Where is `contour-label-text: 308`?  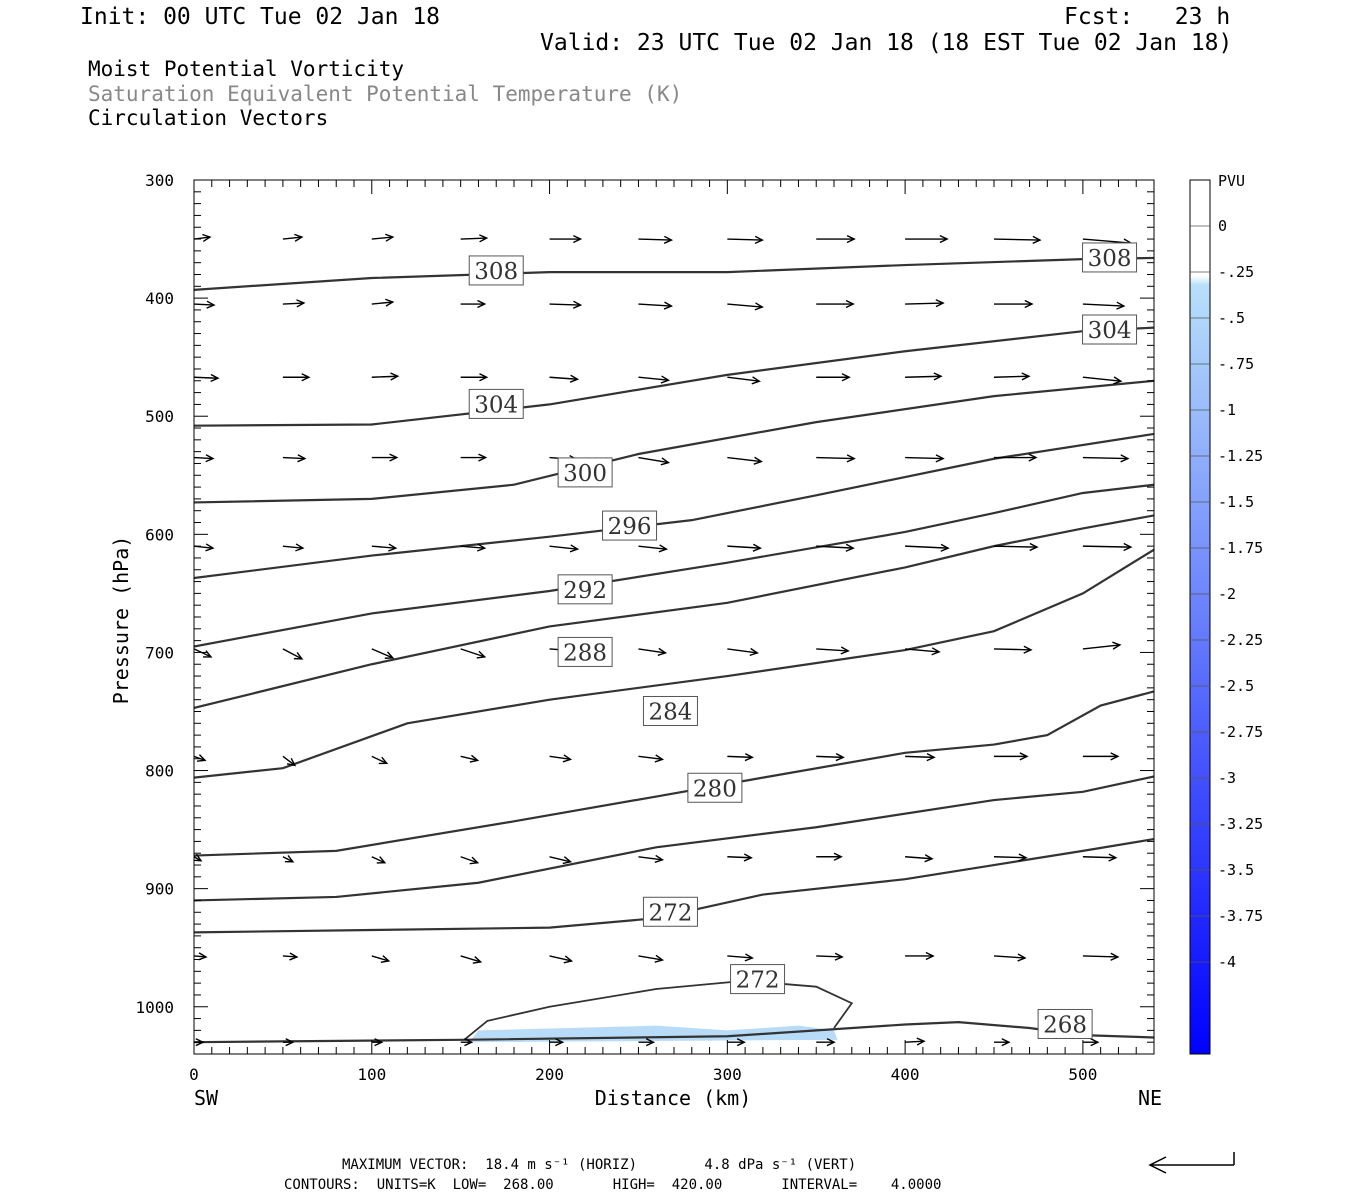 contour-label-text: 308 is located at coordinates (496, 272).